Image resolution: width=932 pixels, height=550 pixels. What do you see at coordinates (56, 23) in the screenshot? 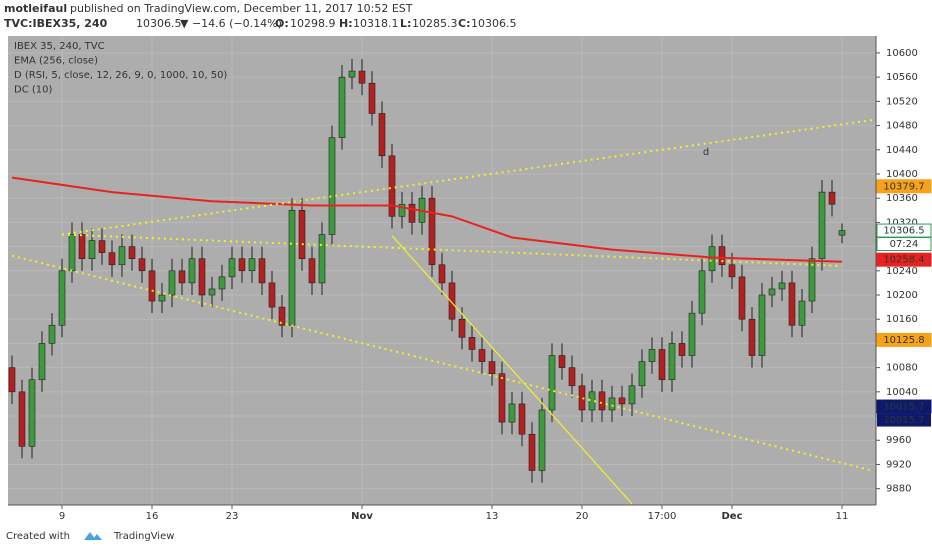
I see `symbol: TVC:IBEX35, 240` at bounding box center [56, 23].